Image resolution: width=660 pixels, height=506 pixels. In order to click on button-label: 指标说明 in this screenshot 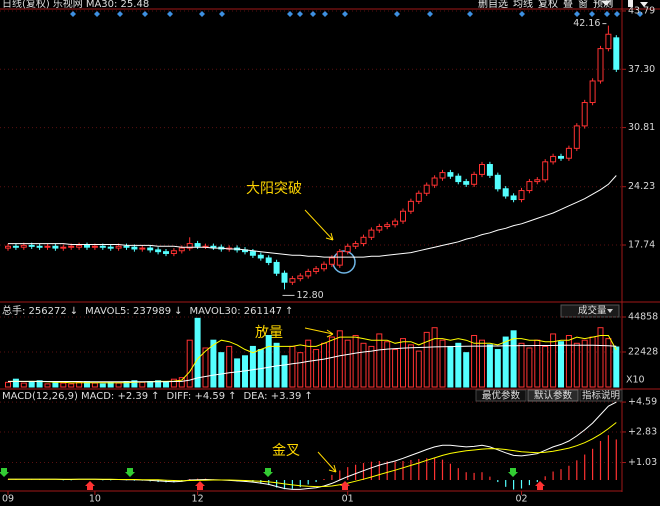, I will do `click(601, 396)`.